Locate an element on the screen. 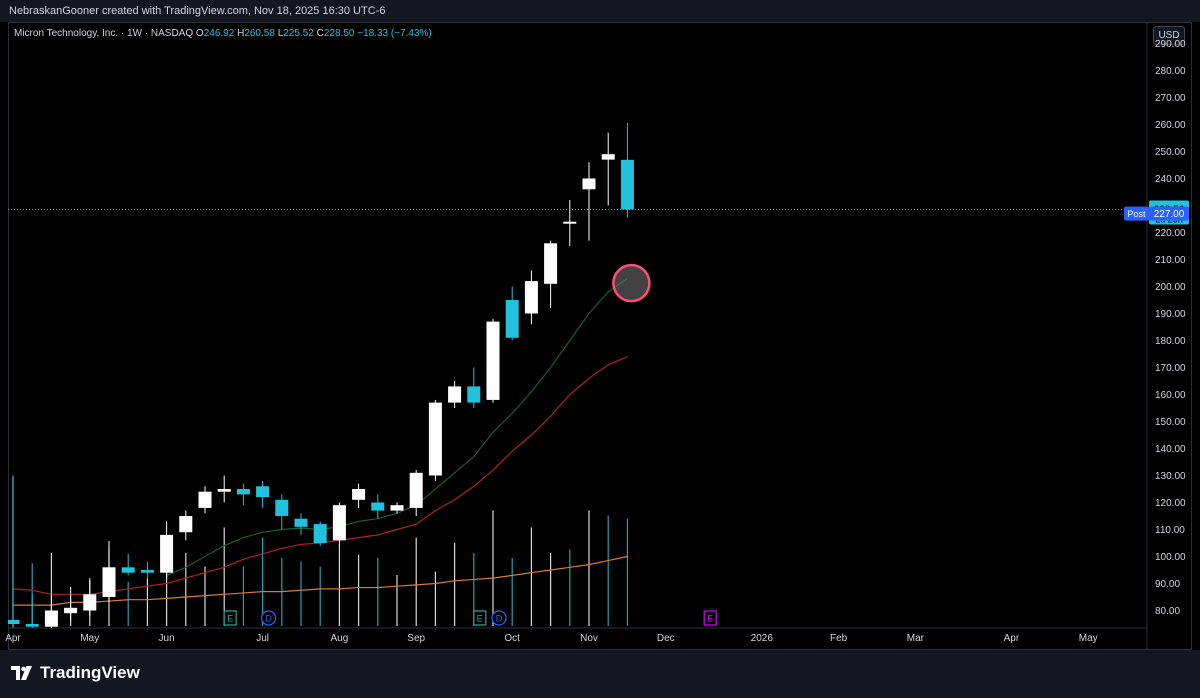 The width and height of the screenshot is (1200, 698). x-tick-label: Dec is located at coordinates (666, 638).